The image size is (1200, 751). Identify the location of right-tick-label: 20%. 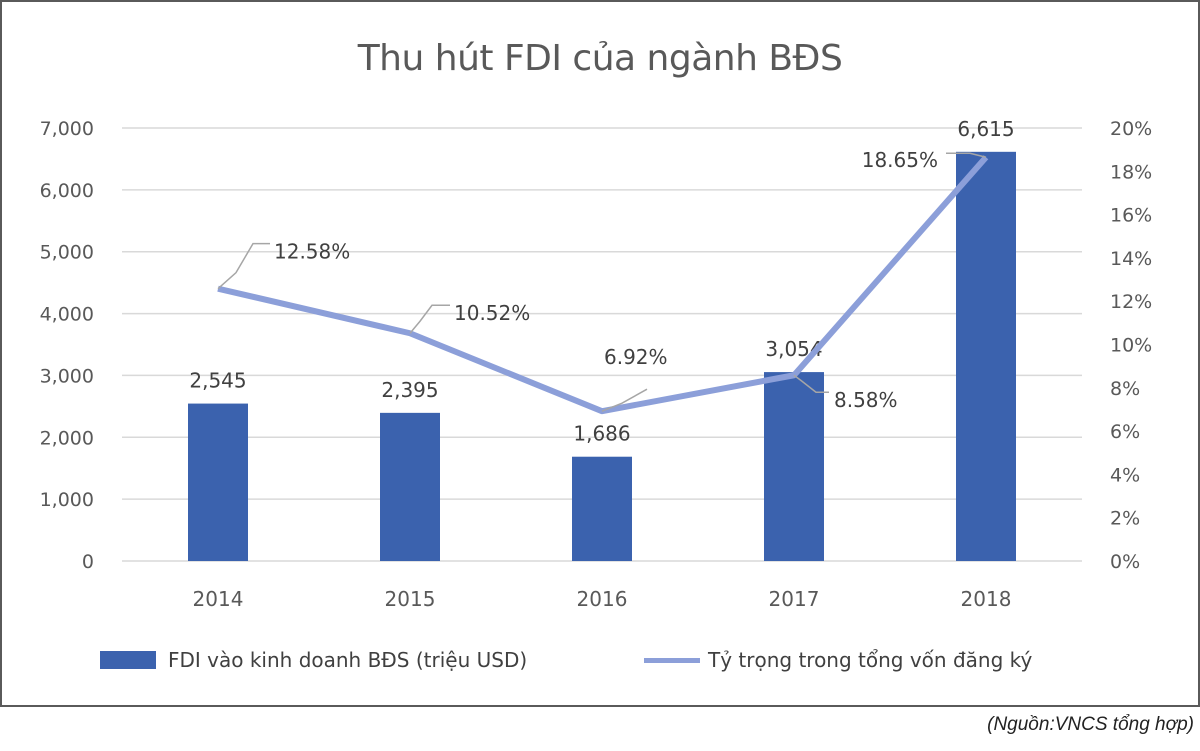
(1131, 129).